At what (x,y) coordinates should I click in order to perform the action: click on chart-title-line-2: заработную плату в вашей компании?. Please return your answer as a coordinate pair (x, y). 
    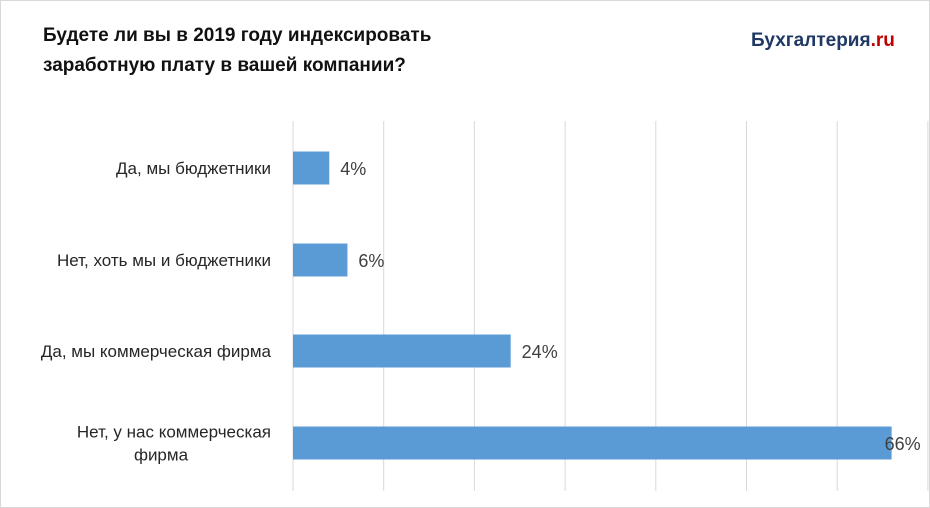
    Looking at the image, I should click on (224, 65).